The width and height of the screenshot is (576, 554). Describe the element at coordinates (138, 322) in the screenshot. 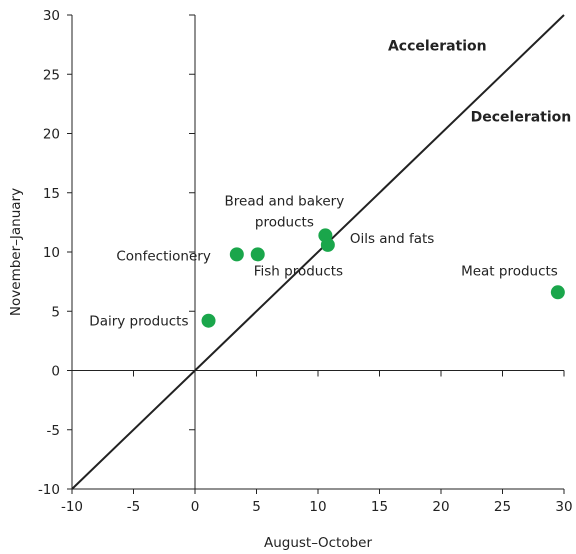

I see `point-label: Dairy products` at that location.